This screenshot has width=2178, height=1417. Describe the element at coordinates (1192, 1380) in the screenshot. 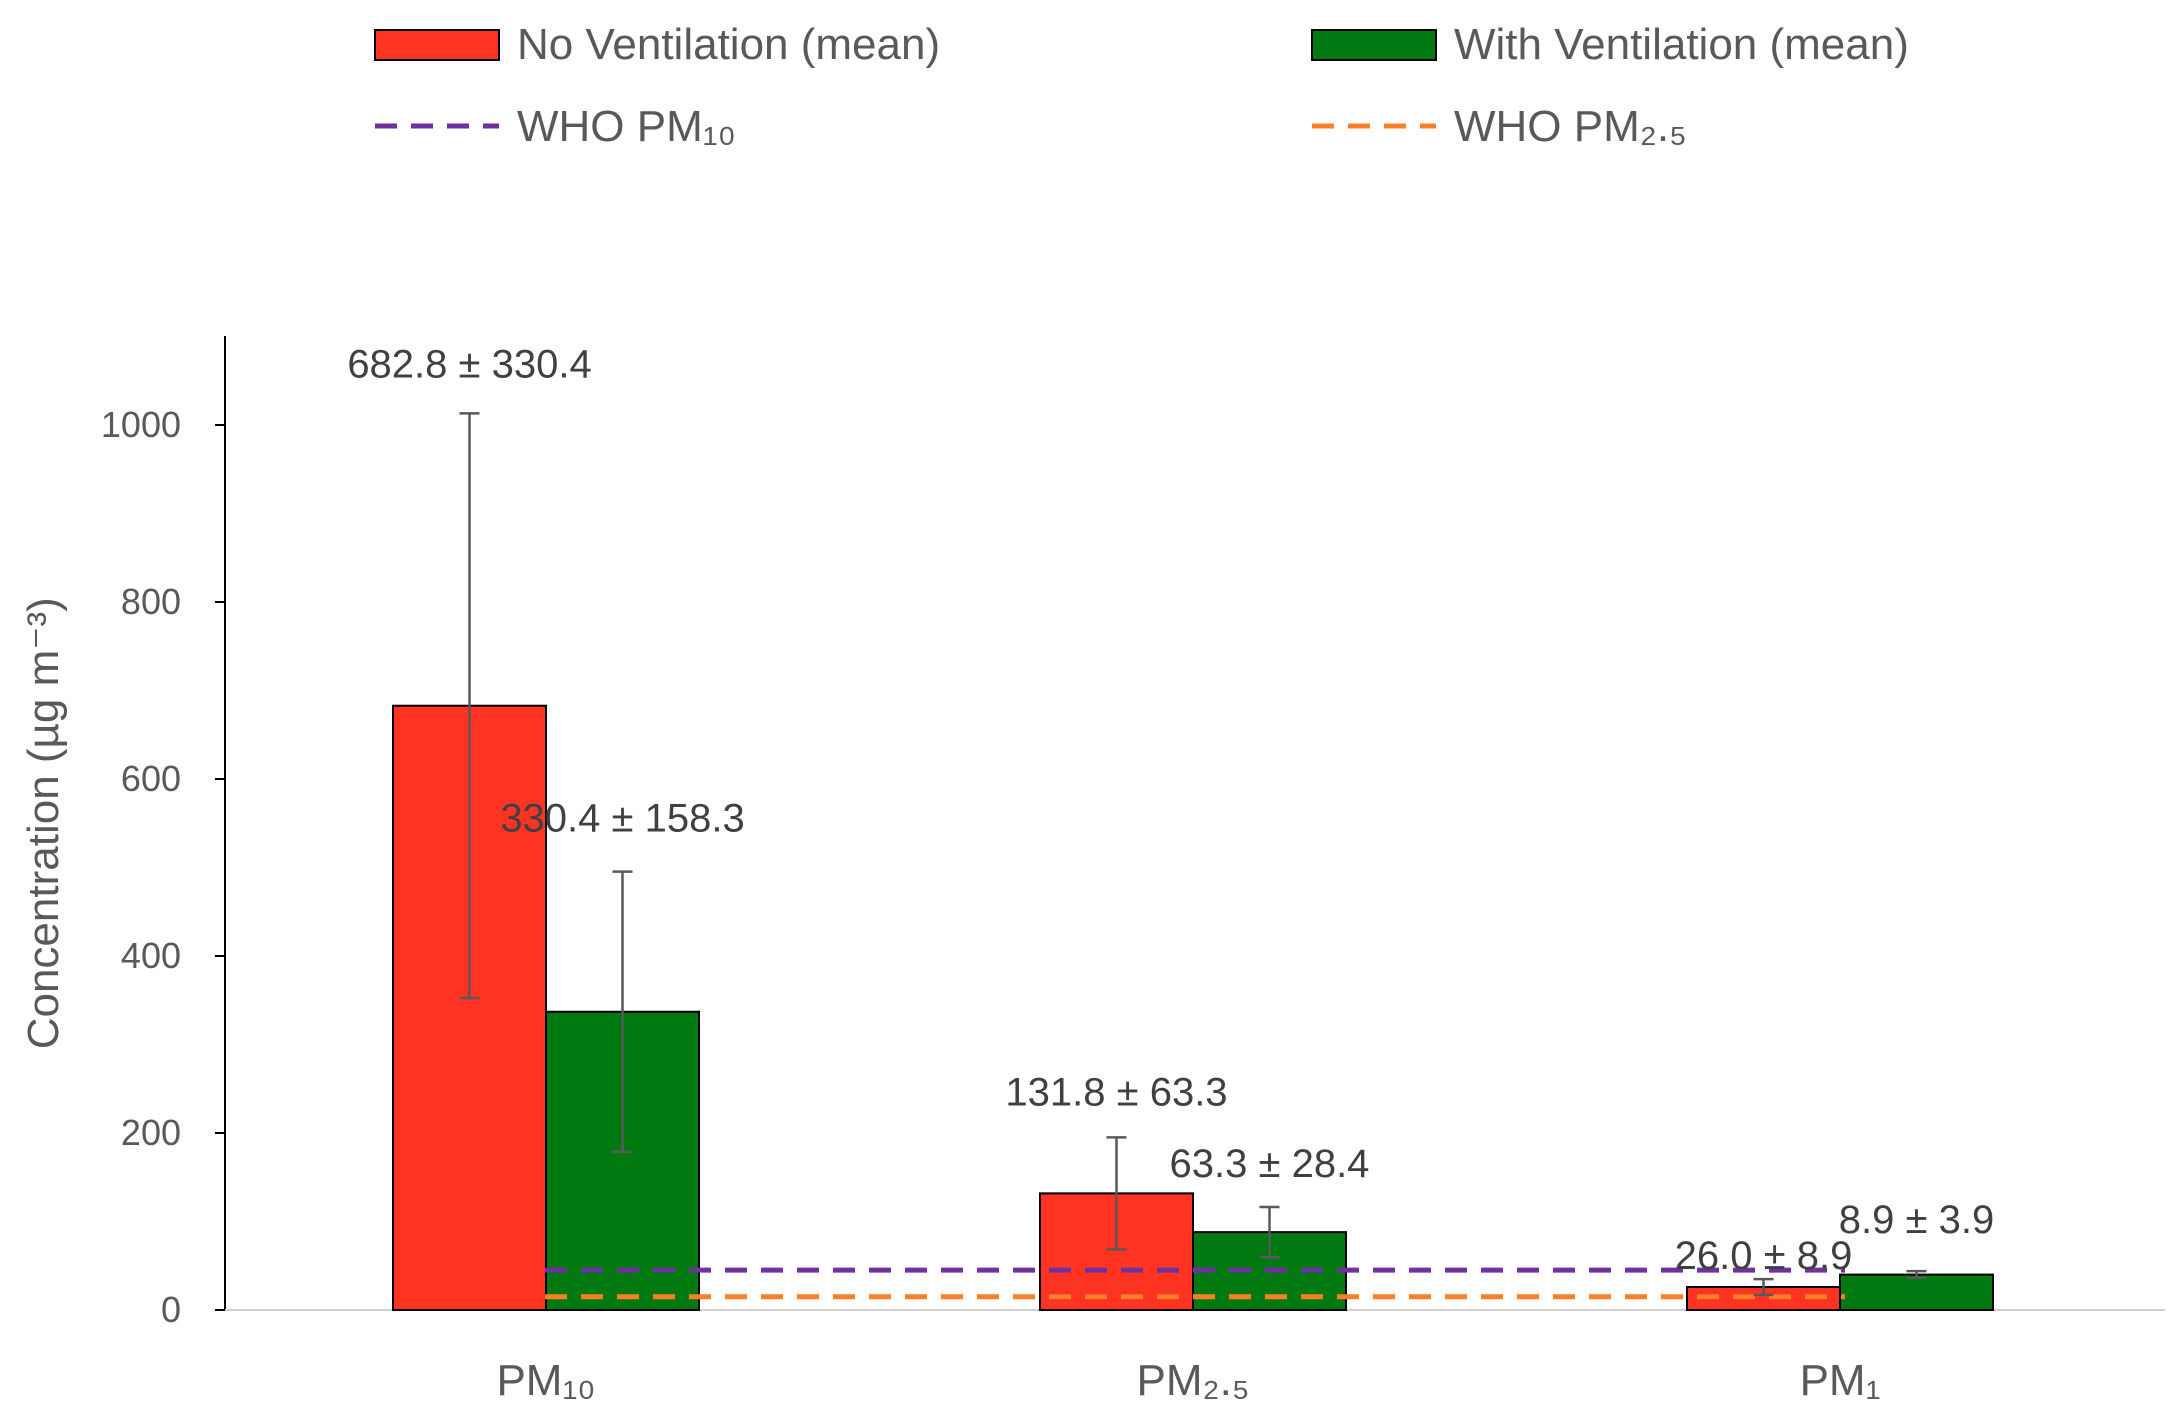

I see `x-tick-label: PM₂.₅` at that location.